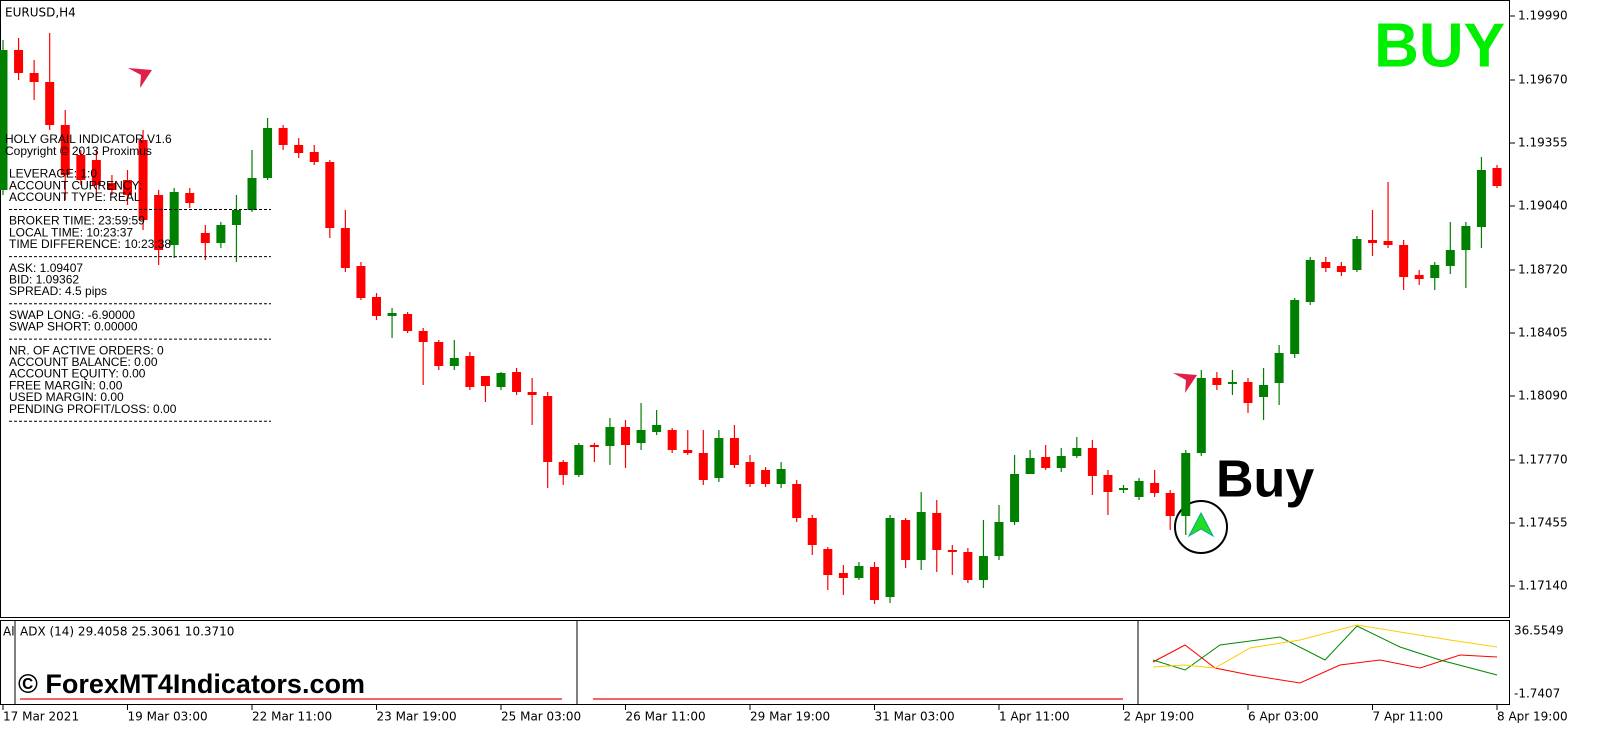 This screenshot has width=1610, height=746. I want to click on y-tick-label: 1.17770, so click(1543, 460).